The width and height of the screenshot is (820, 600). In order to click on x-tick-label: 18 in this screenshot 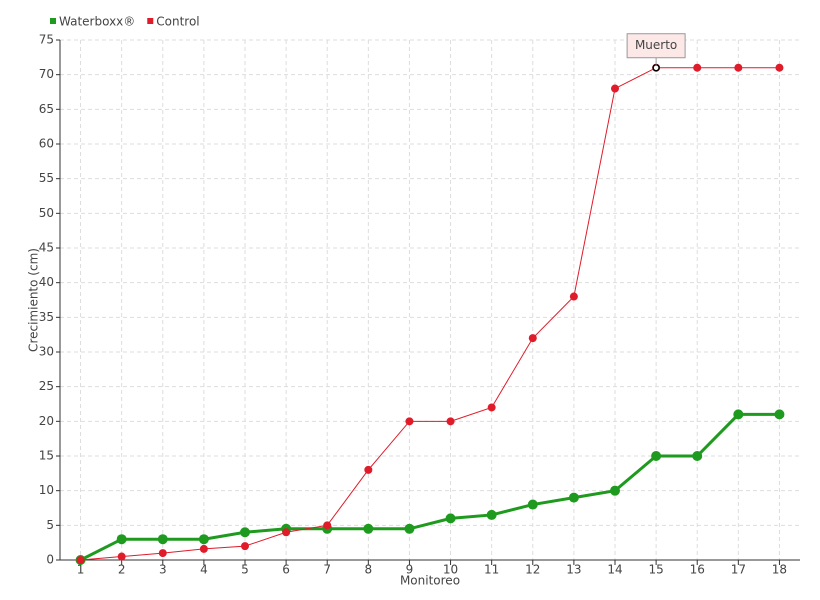, I will do `click(779, 570)`.